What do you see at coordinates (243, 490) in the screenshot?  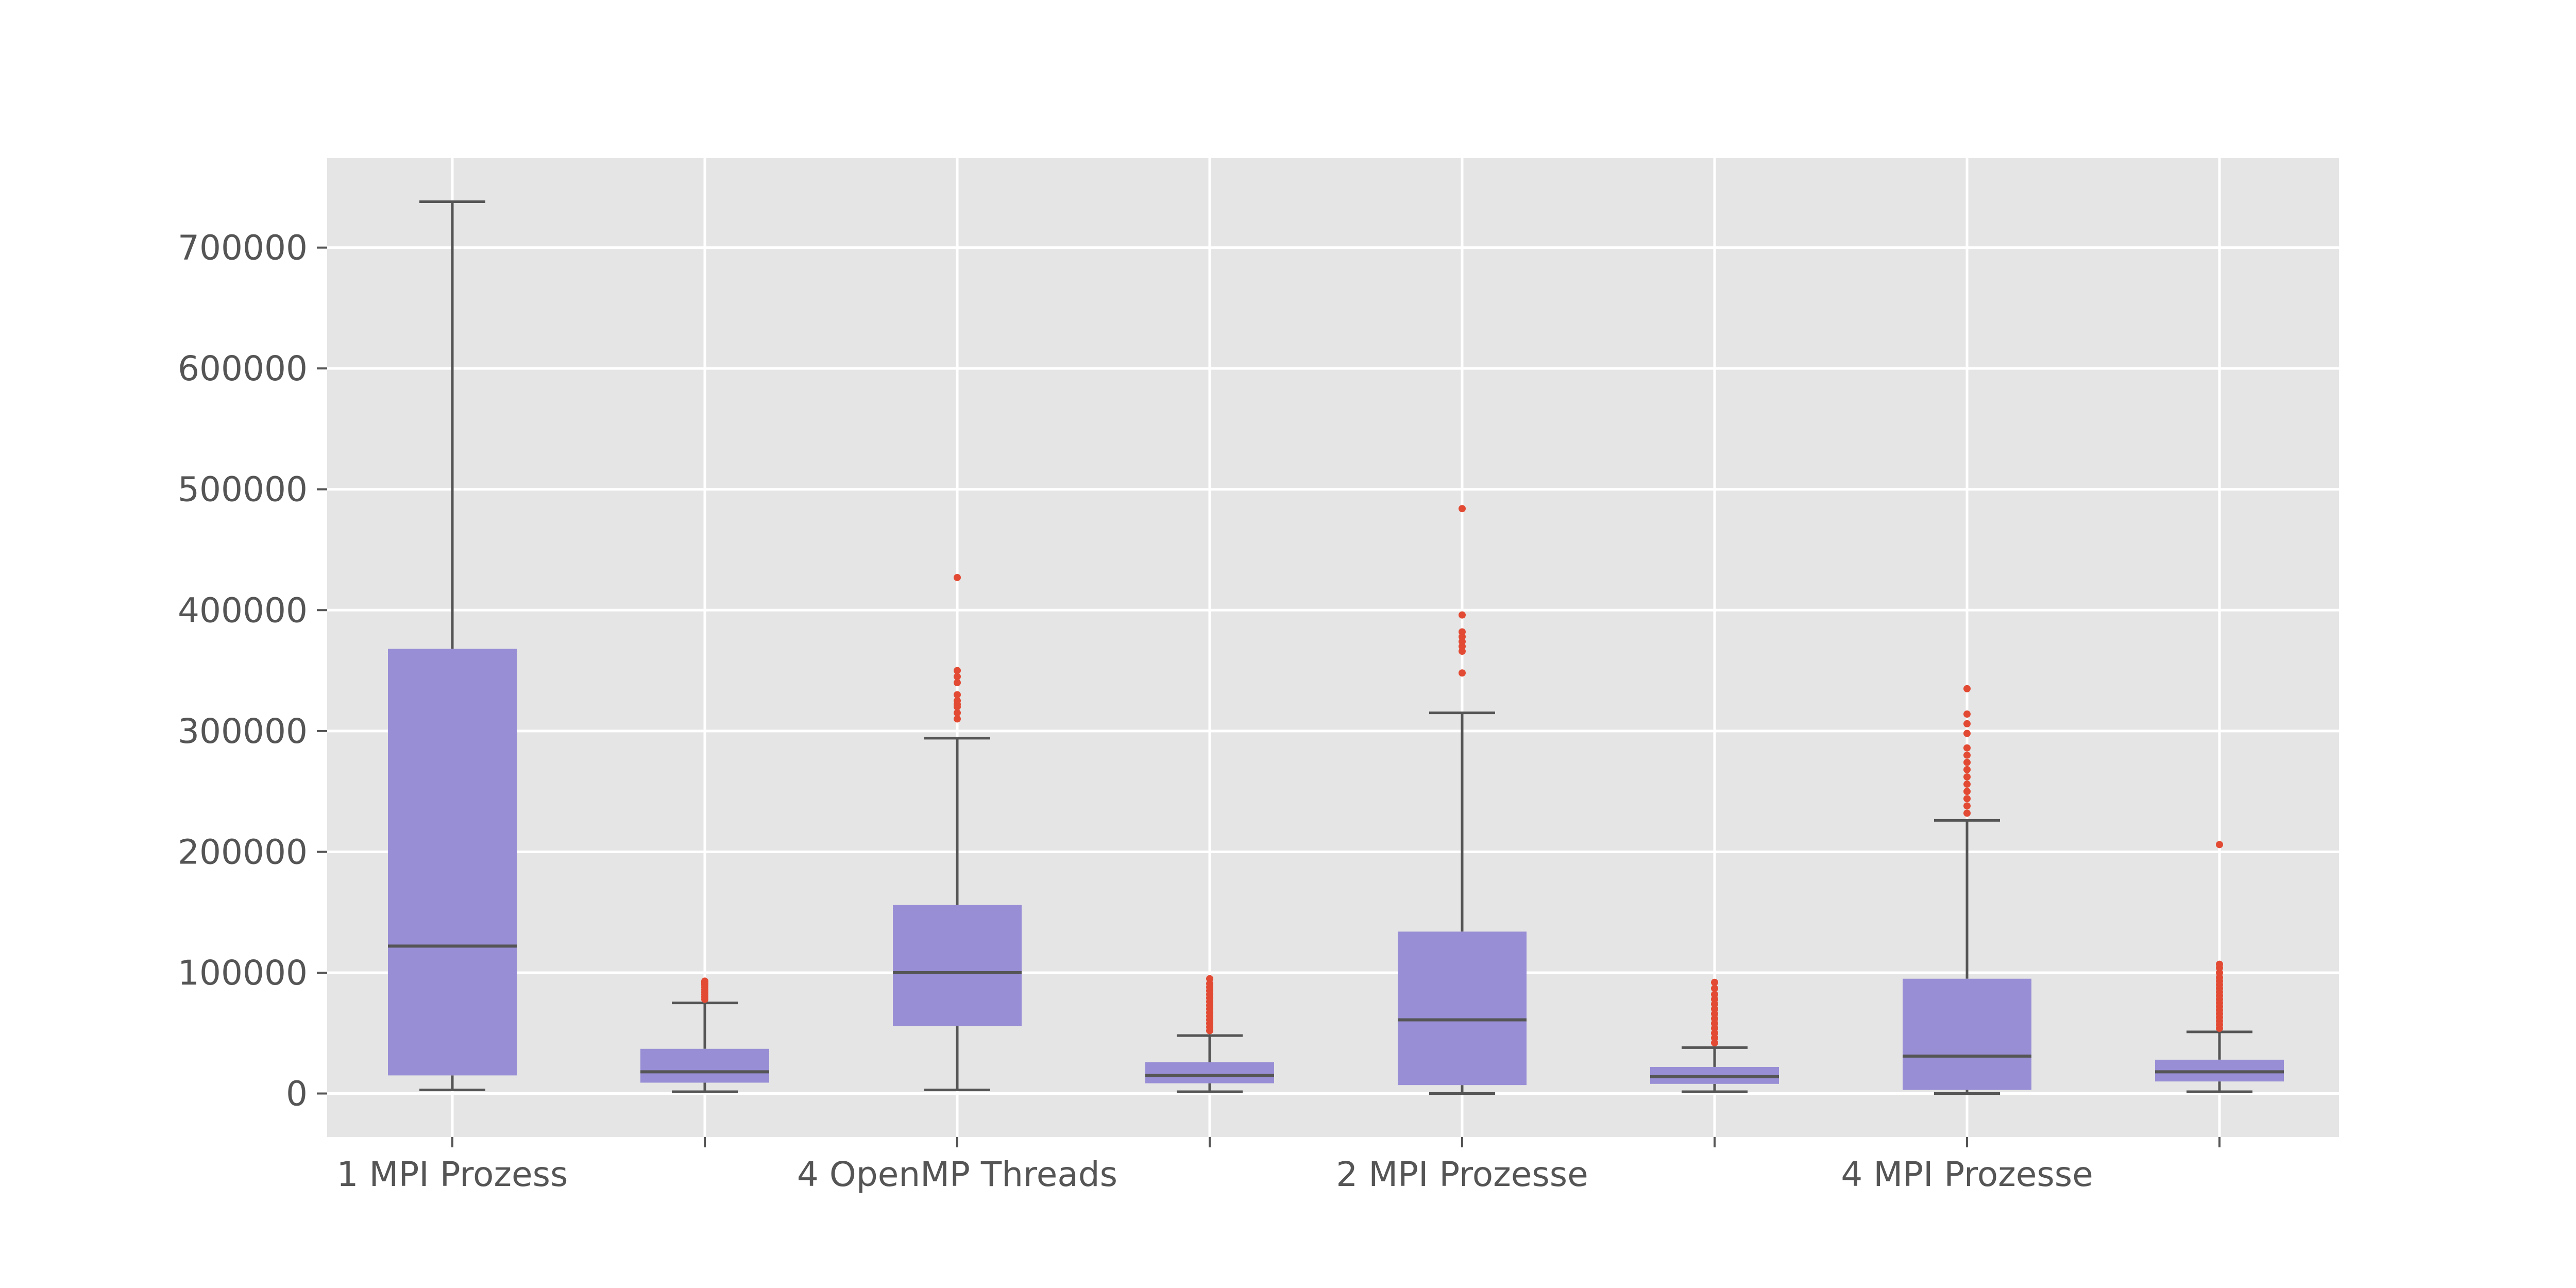 I see `y-tick-label: 500000` at bounding box center [243, 490].